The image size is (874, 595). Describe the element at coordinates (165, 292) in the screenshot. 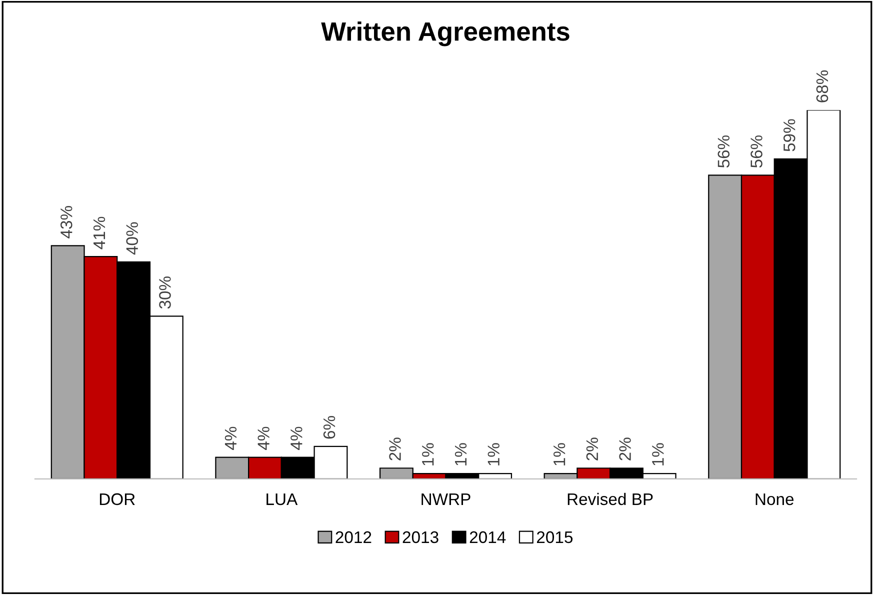

I see `data-label: 30%` at that location.